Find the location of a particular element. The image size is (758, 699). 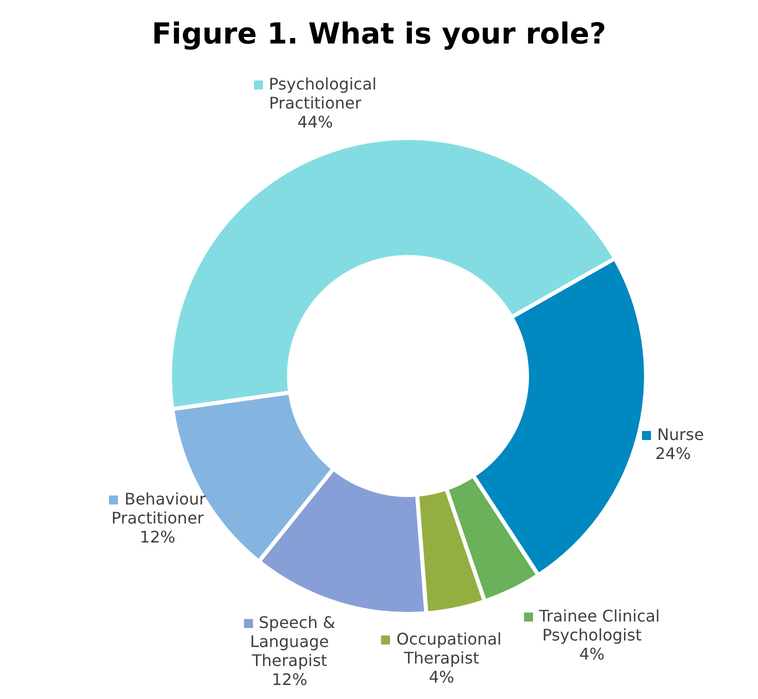

legend-label: Nurse is located at coordinates (680, 434).